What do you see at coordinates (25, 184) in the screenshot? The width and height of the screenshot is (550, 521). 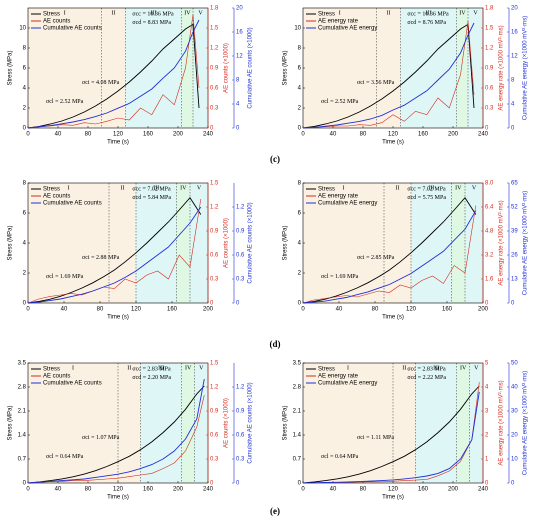 I see `y-tick-label: 8` at bounding box center [25, 184].